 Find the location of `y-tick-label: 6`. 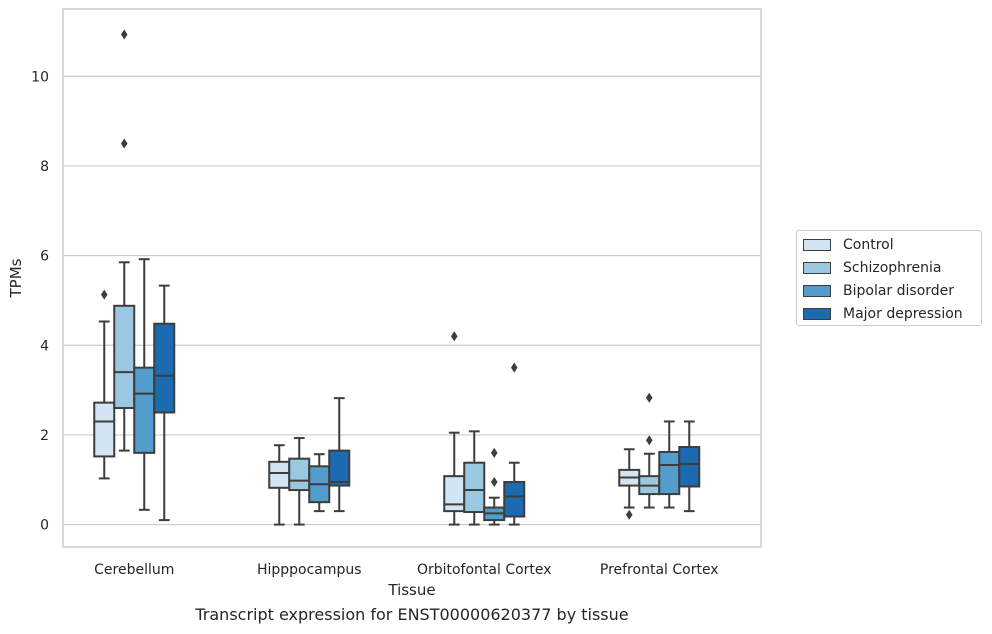

y-tick-label: 6 is located at coordinates (44, 257).